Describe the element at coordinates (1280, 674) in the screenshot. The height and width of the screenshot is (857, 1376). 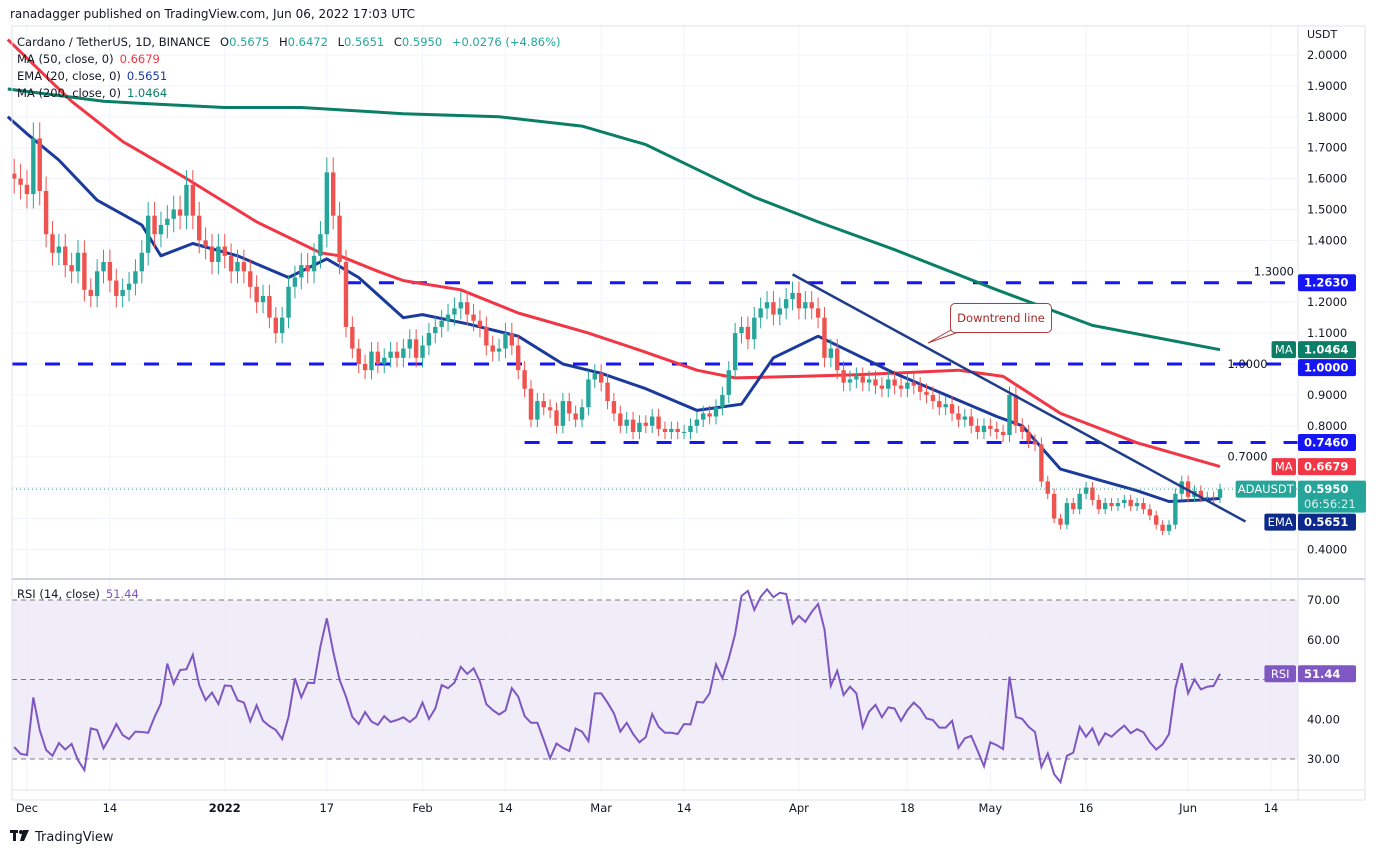
I see `tag-rsi-label-bg` at that location.